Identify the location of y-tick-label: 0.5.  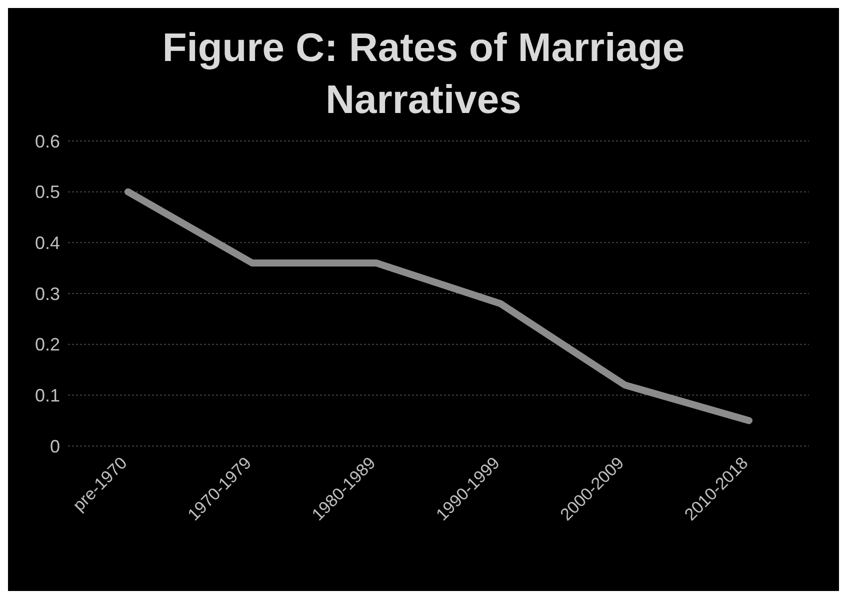
(47, 192).